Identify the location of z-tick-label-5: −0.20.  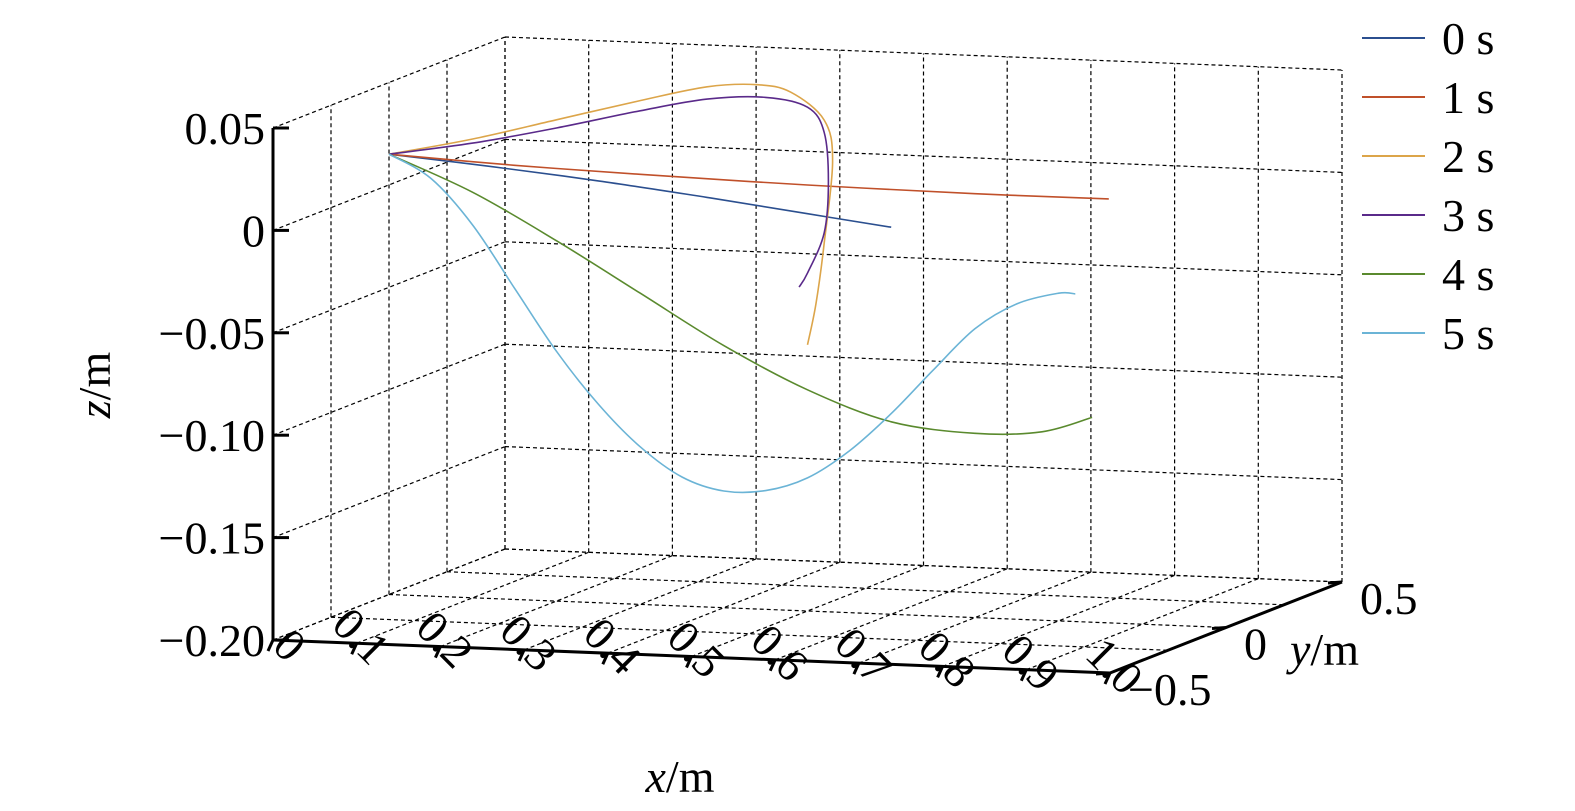
(212, 640).